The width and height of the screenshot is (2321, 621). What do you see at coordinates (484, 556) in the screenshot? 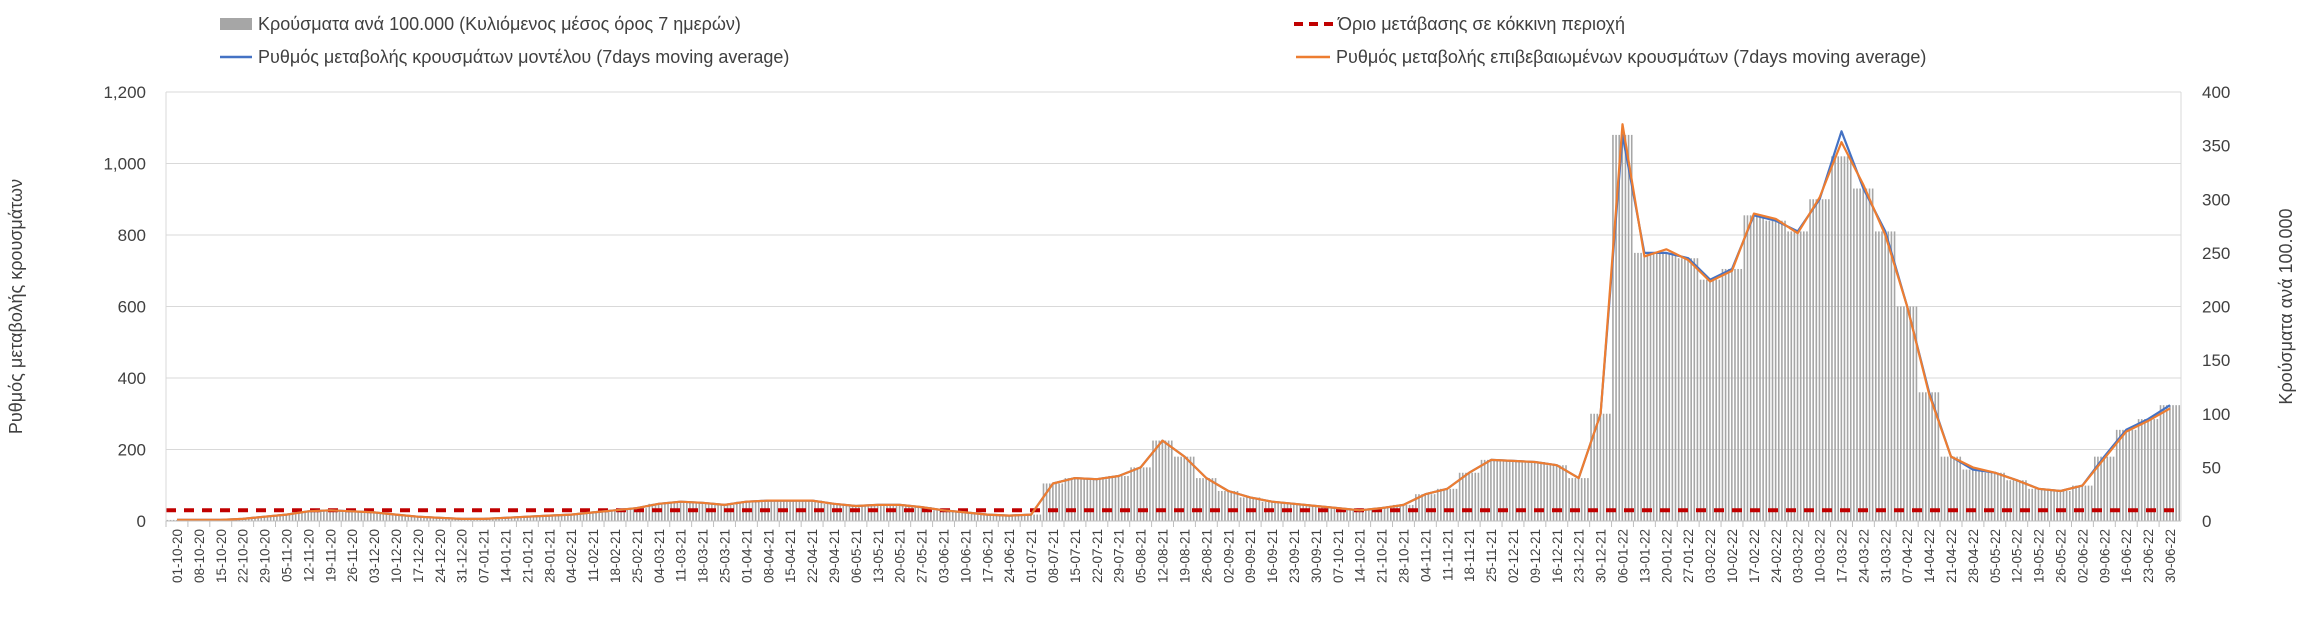
I see `x-tick-label: 07-01-21` at bounding box center [484, 556].